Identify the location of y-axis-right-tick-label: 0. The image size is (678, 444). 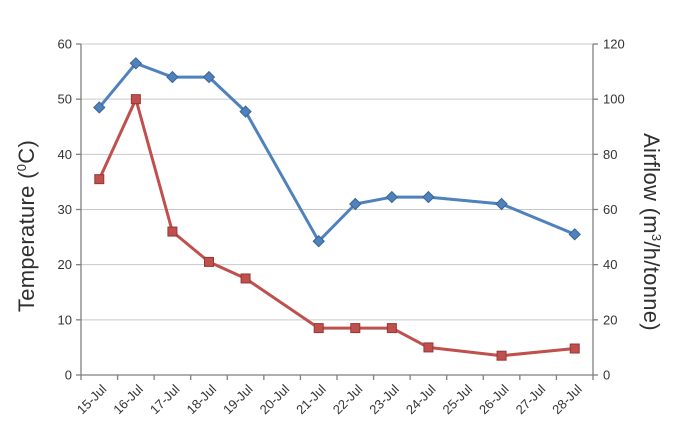
(606, 375).